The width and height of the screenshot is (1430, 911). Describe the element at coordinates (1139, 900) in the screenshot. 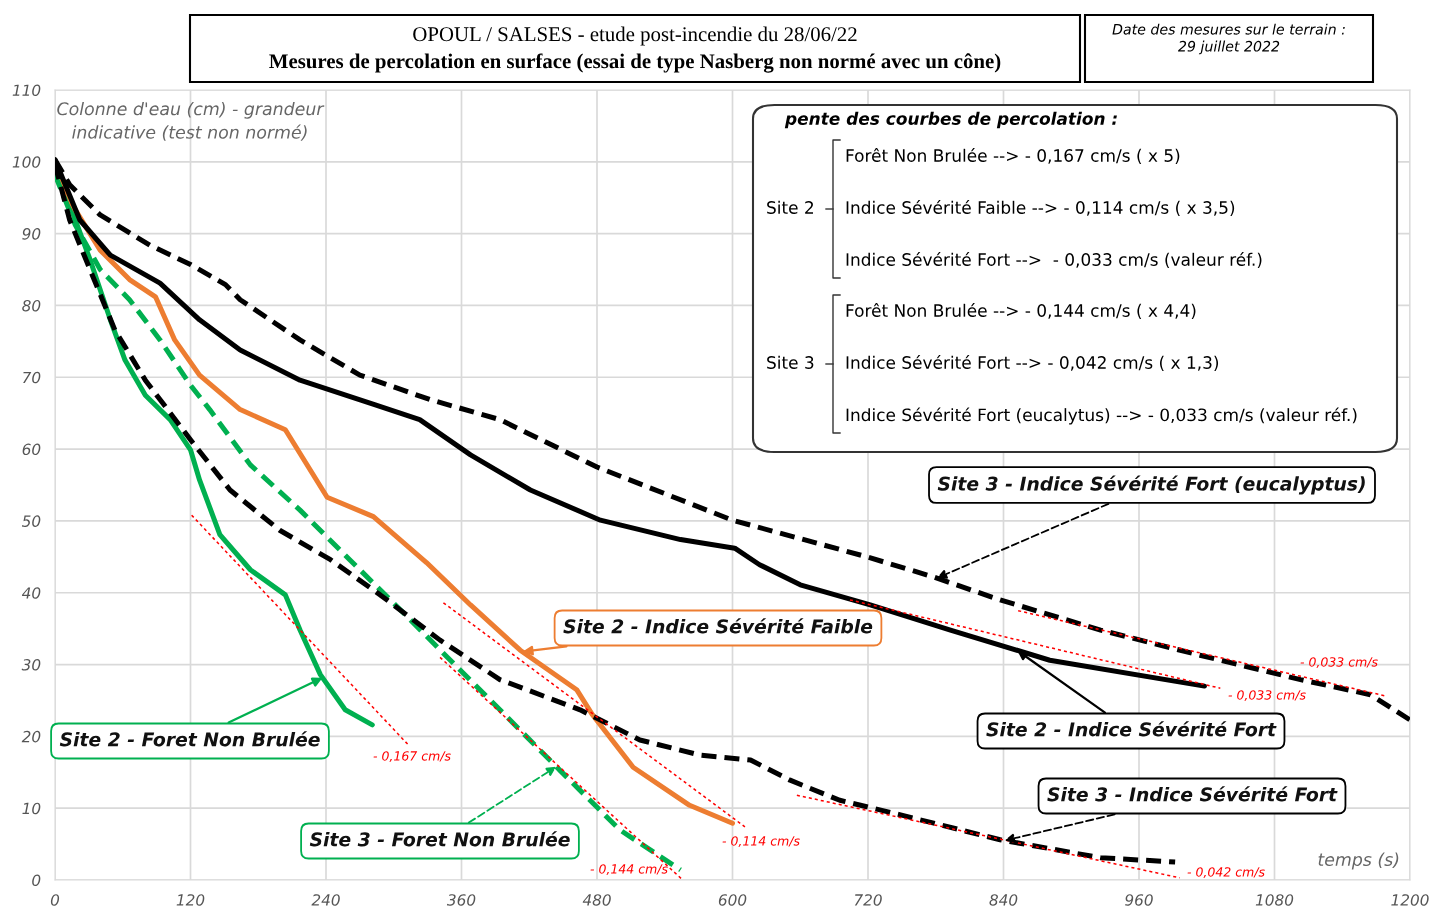

I see `x-tick-label: 960` at that location.